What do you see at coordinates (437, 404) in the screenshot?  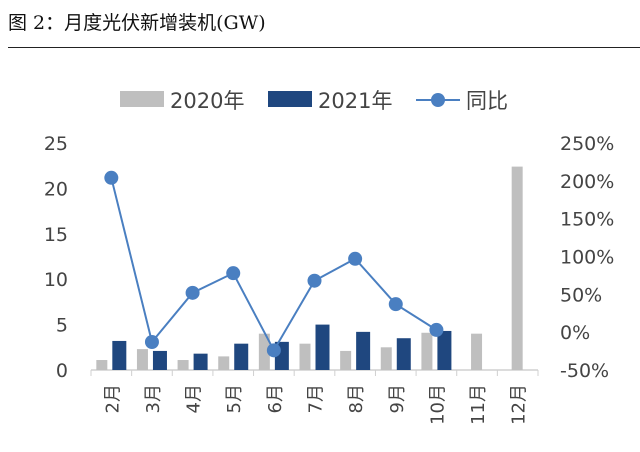 I see `x-tick-label: 10月` at bounding box center [437, 404].